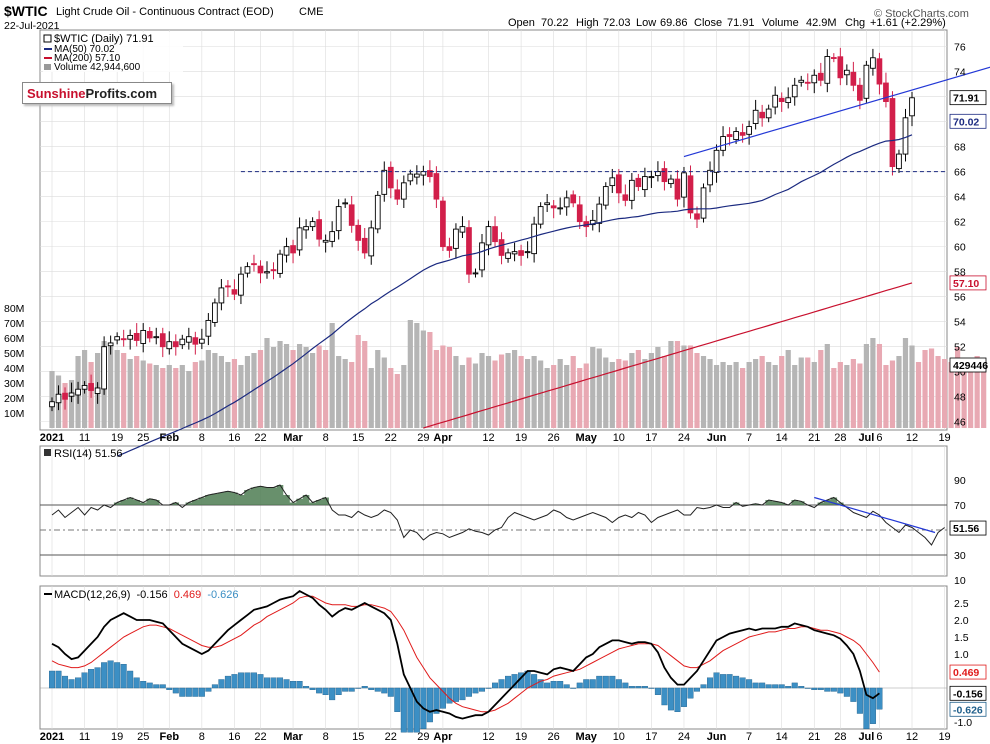 The image size is (990, 744). What do you see at coordinates (619, 737) in the screenshot?
I see `macd-x-tick-label: 10` at bounding box center [619, 737].